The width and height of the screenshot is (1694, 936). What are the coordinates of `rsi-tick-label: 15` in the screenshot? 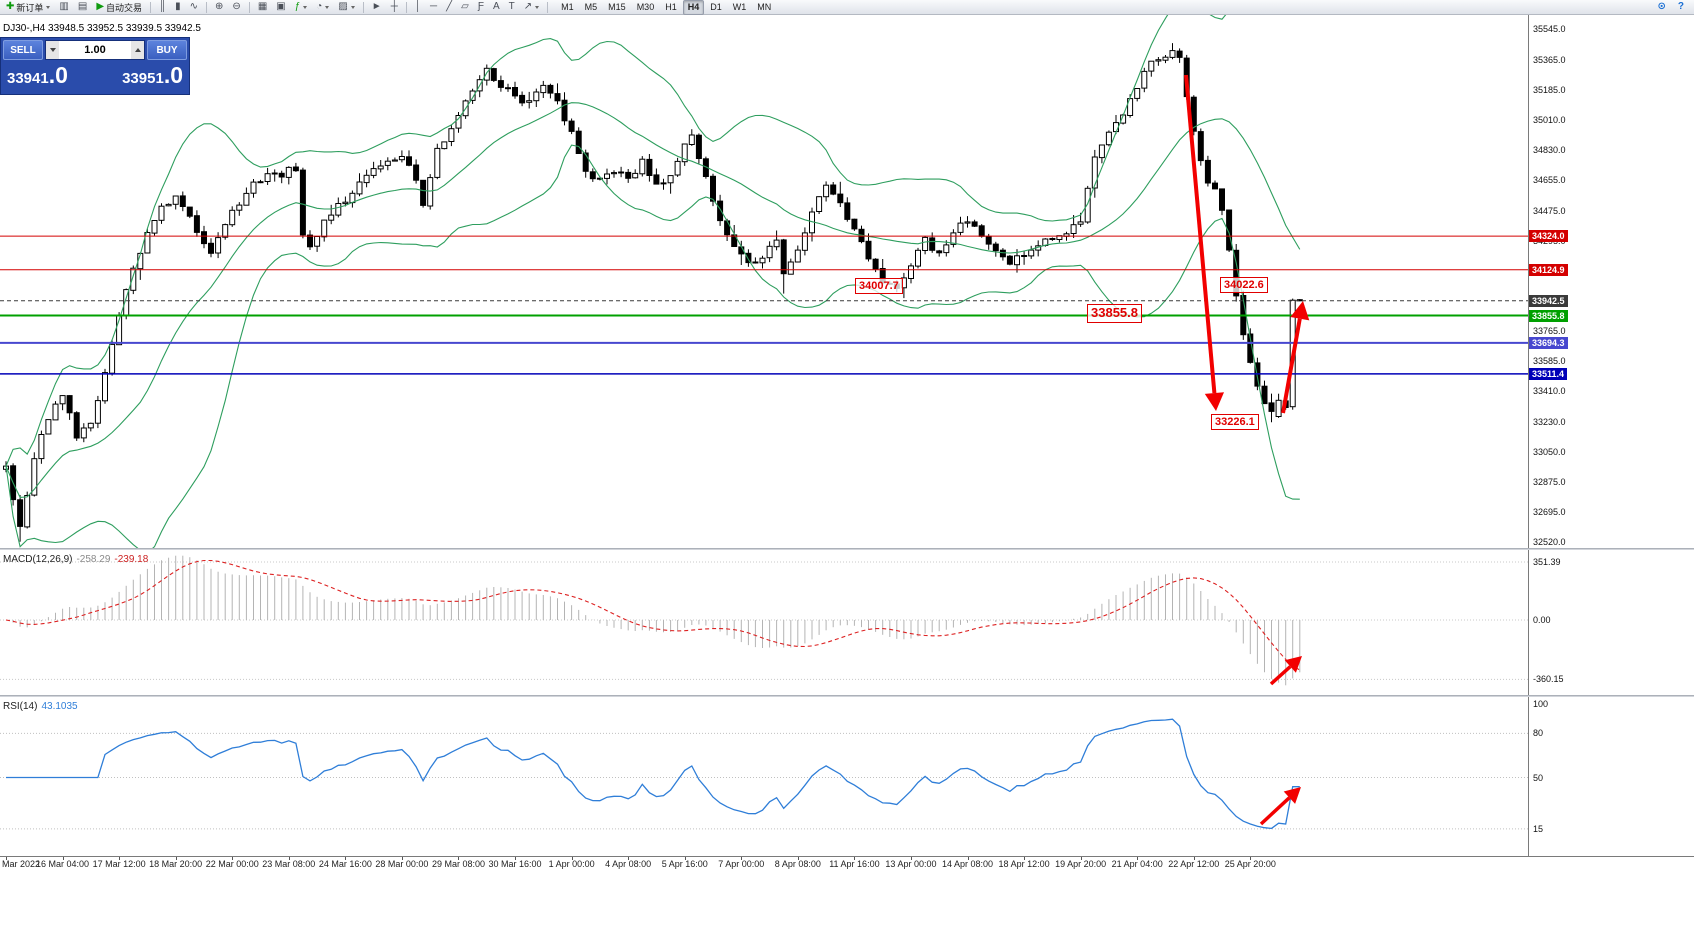 It's located at (1538, 828).